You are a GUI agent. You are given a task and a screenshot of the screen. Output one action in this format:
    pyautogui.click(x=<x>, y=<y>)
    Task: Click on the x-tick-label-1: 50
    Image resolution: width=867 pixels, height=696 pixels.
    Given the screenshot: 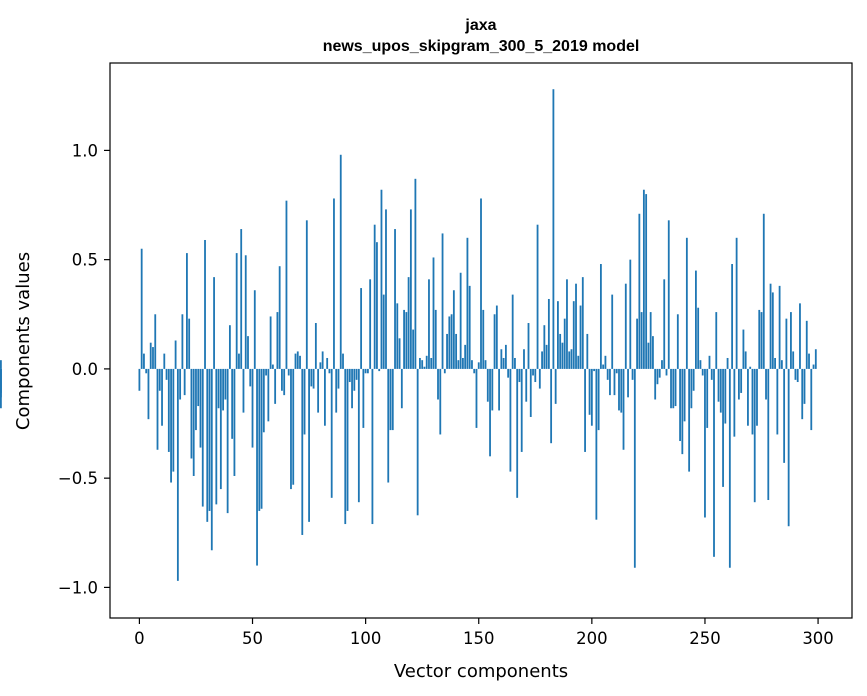 What is the action you would take?
    pyautogui.click(x=252, y=638)
    